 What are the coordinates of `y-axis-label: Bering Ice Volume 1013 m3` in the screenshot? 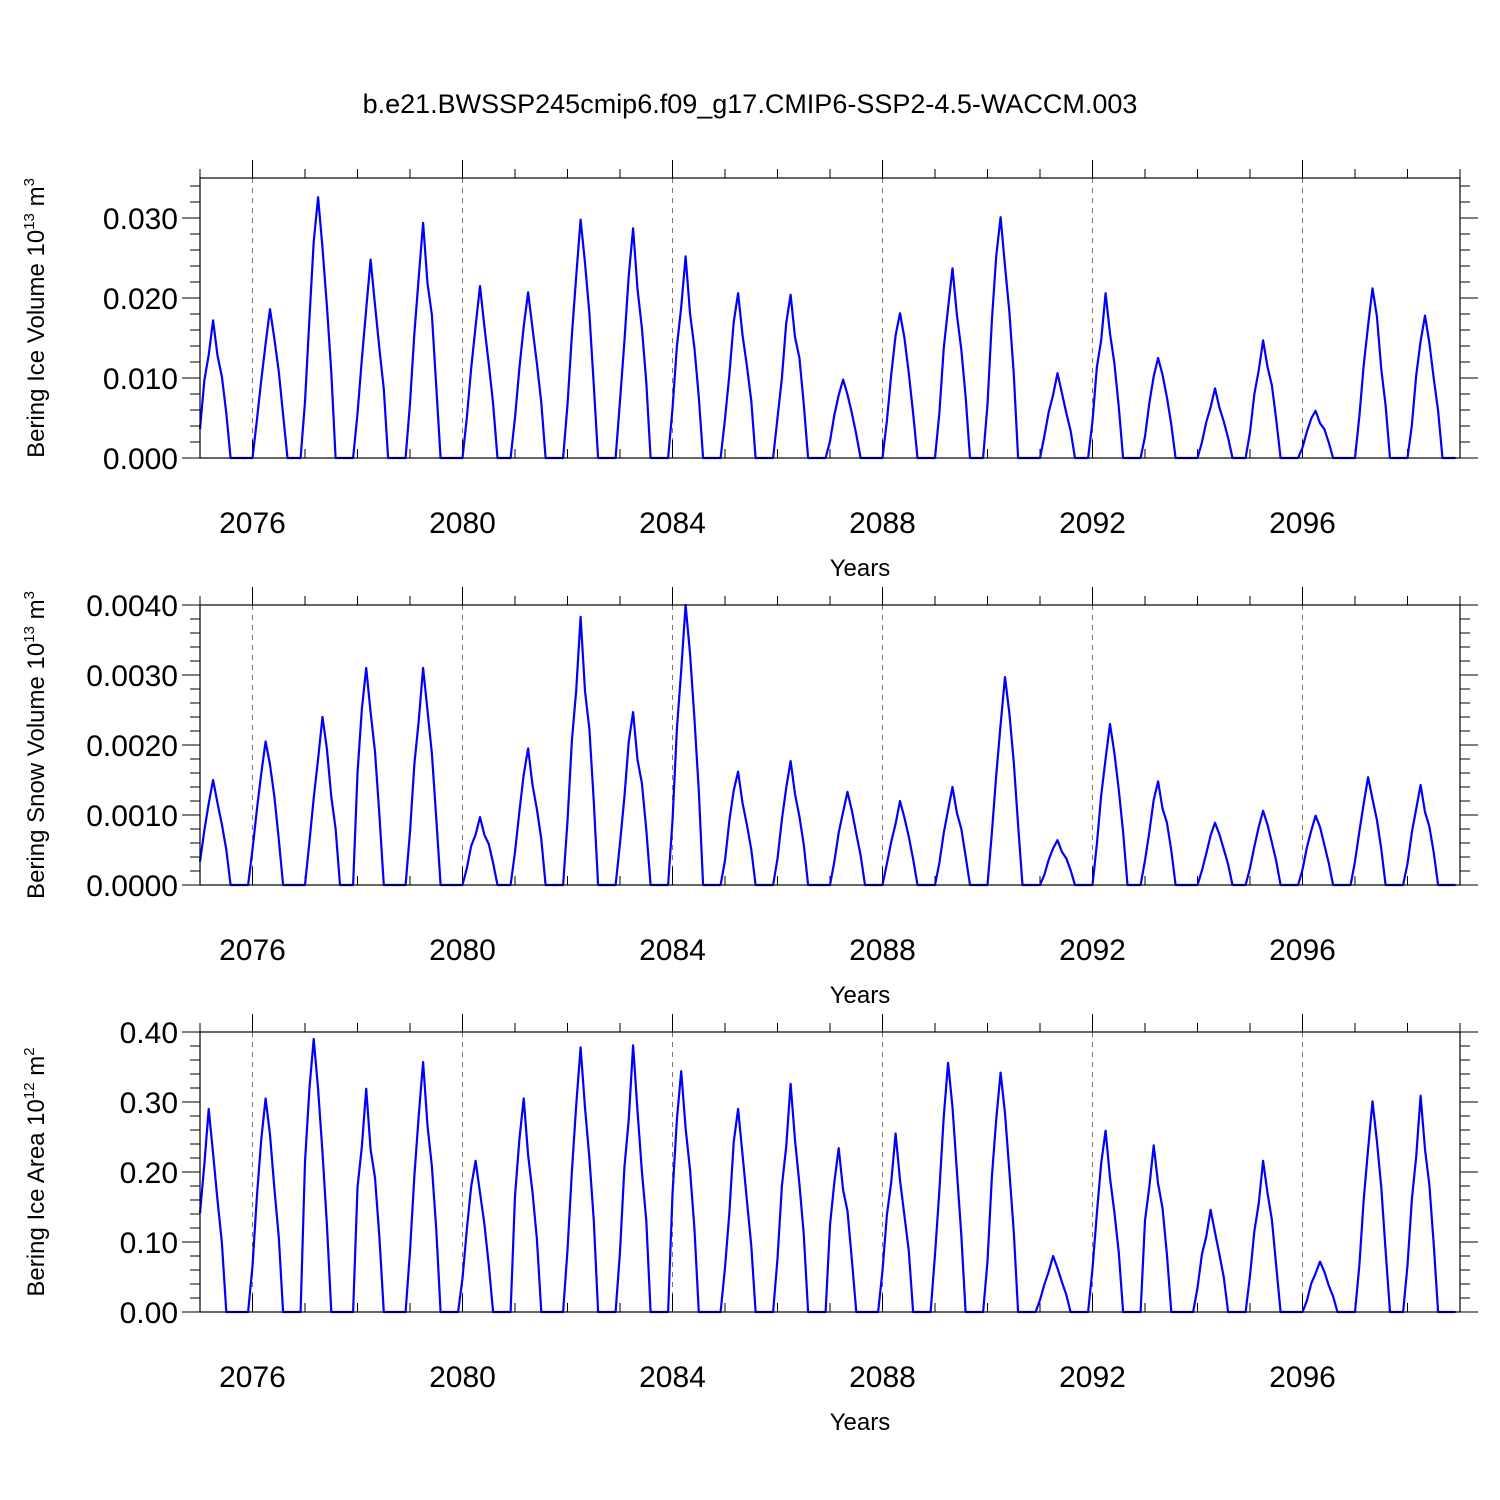 It's located at (35, 318).